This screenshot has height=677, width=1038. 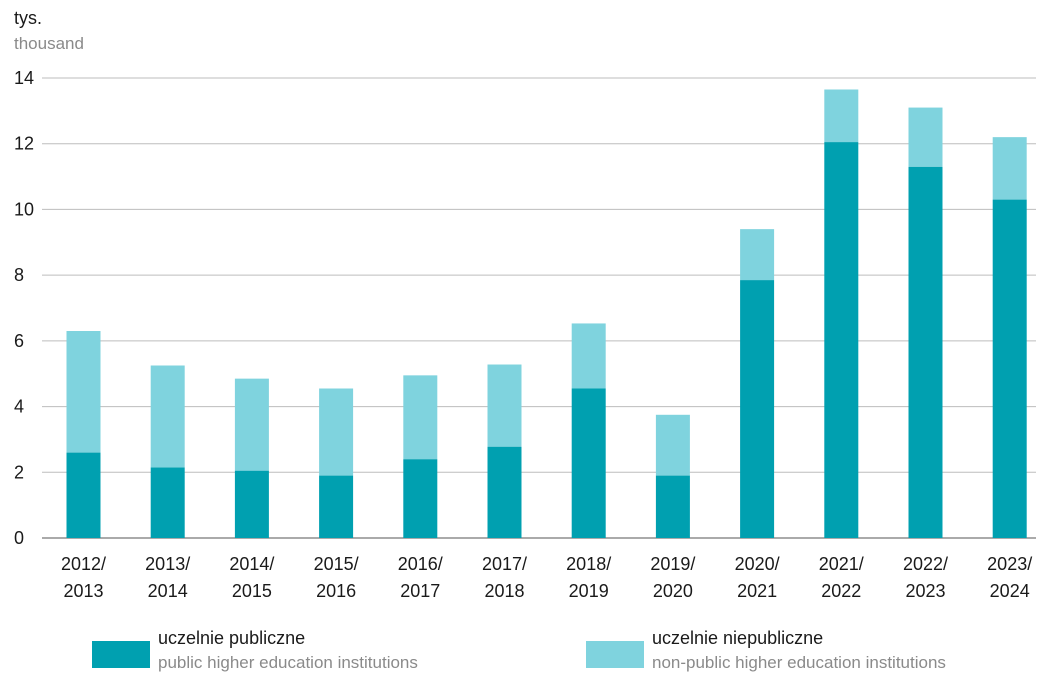 What do you see at coordinates (28, 18) in the screenshot?
I see `unit-label-pl: tys.` at bounding box center [28, 18].